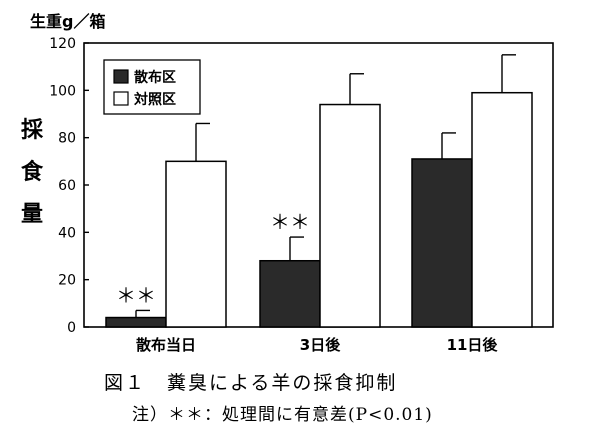  Describe the element at coordinates (166, 345) in the screenshot. I see `x-tick-label: 散布当日` at that location.